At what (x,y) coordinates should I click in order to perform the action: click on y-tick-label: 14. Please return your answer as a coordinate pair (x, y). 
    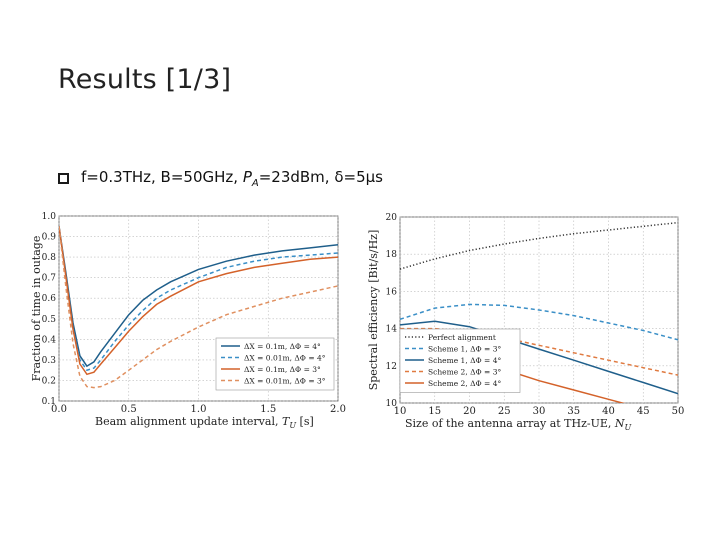
    Looking at the image, I should click on (392, 330).